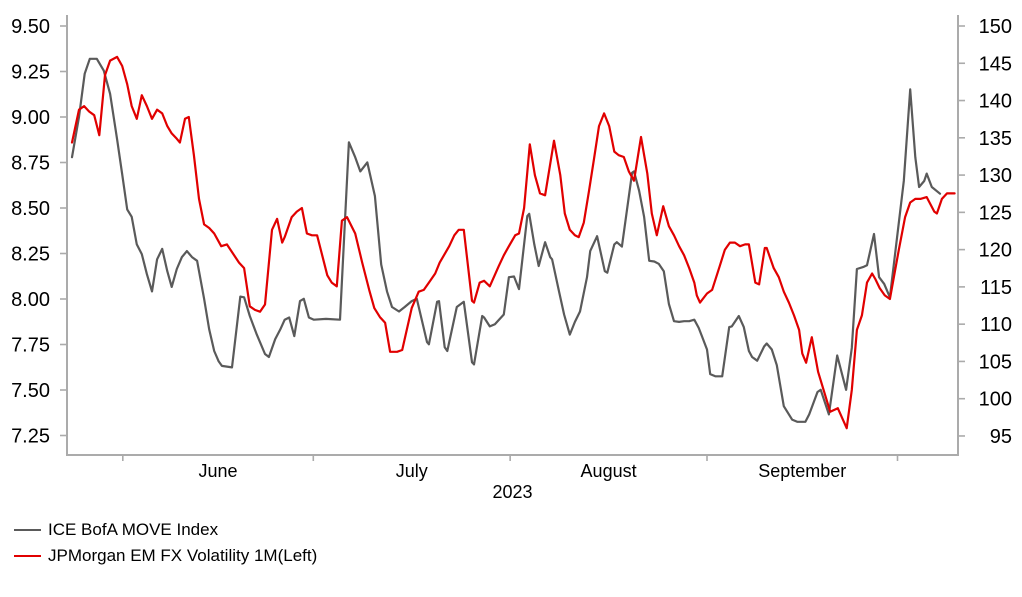 This screenshot has width=1022, height=597. Describe the element at coordinates (218, 471) in the screenshot. I see `x-month-label-june: June` at that location.